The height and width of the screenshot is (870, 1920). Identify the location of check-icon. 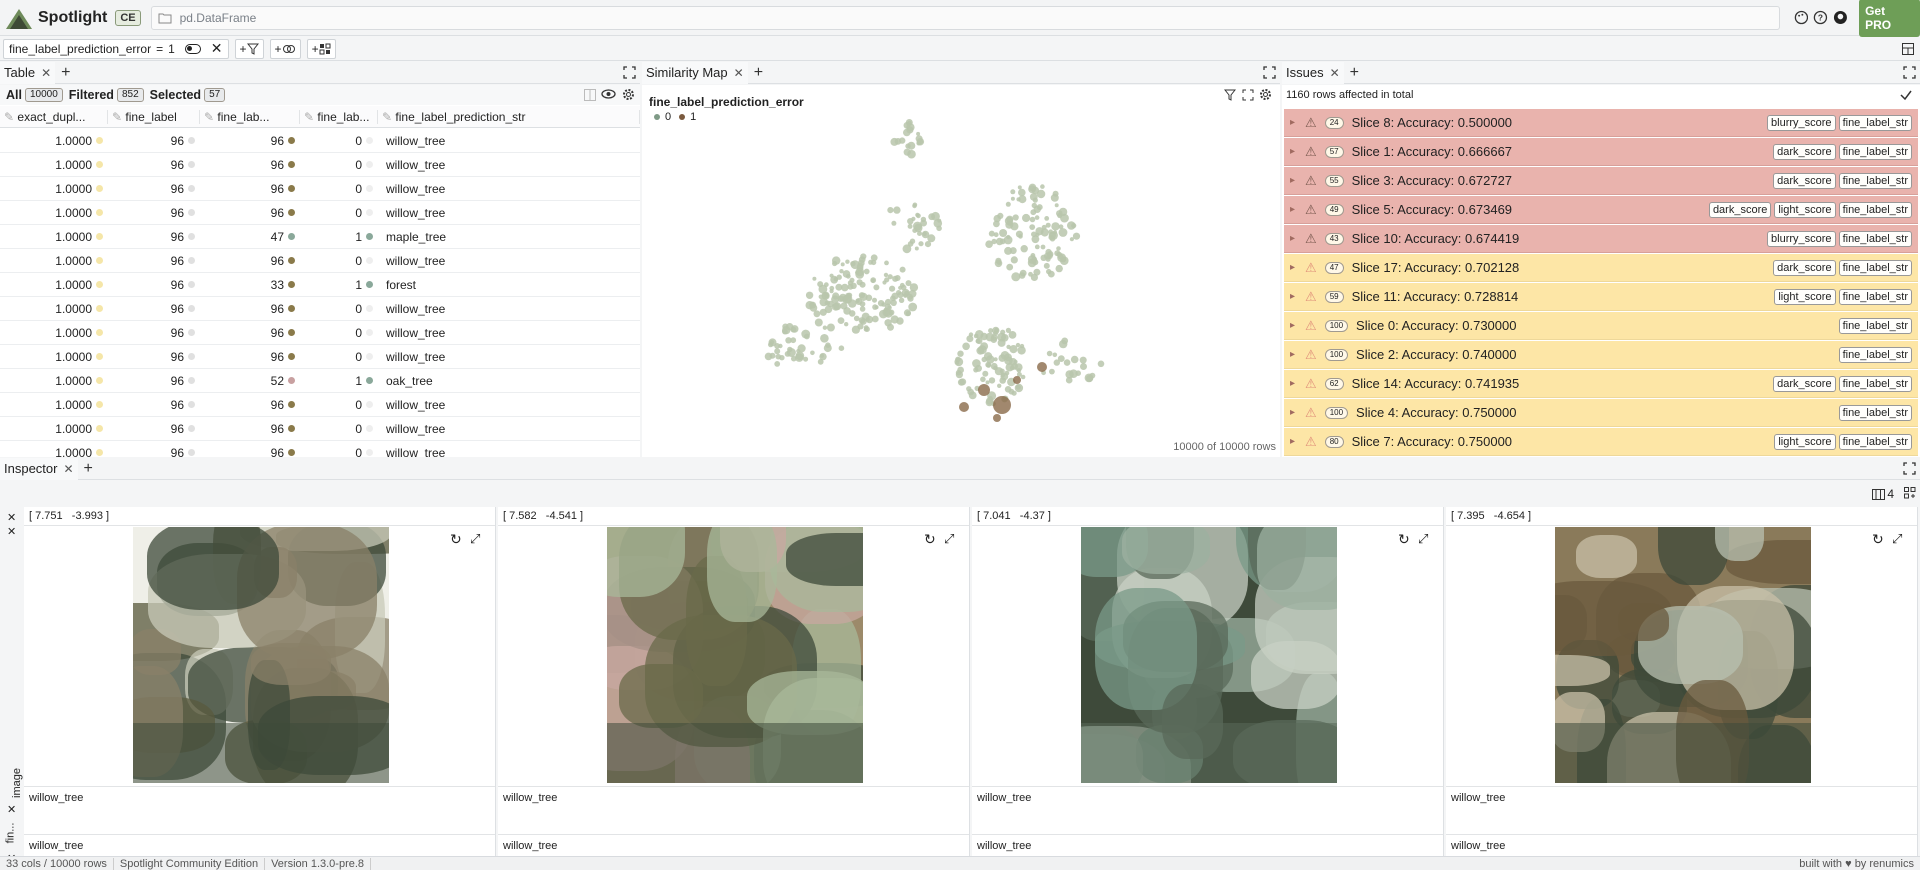
(1906, 95).